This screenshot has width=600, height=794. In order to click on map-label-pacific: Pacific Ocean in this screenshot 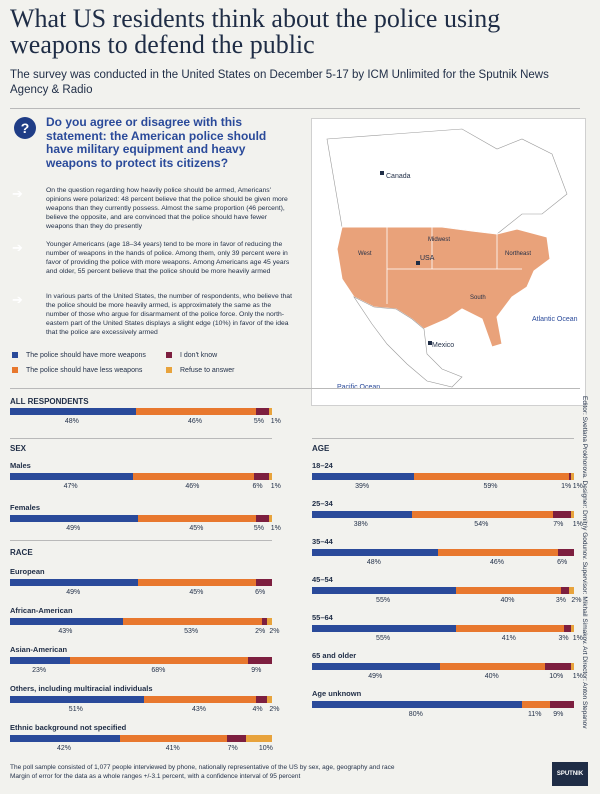, I will do `click(358, 387)`.